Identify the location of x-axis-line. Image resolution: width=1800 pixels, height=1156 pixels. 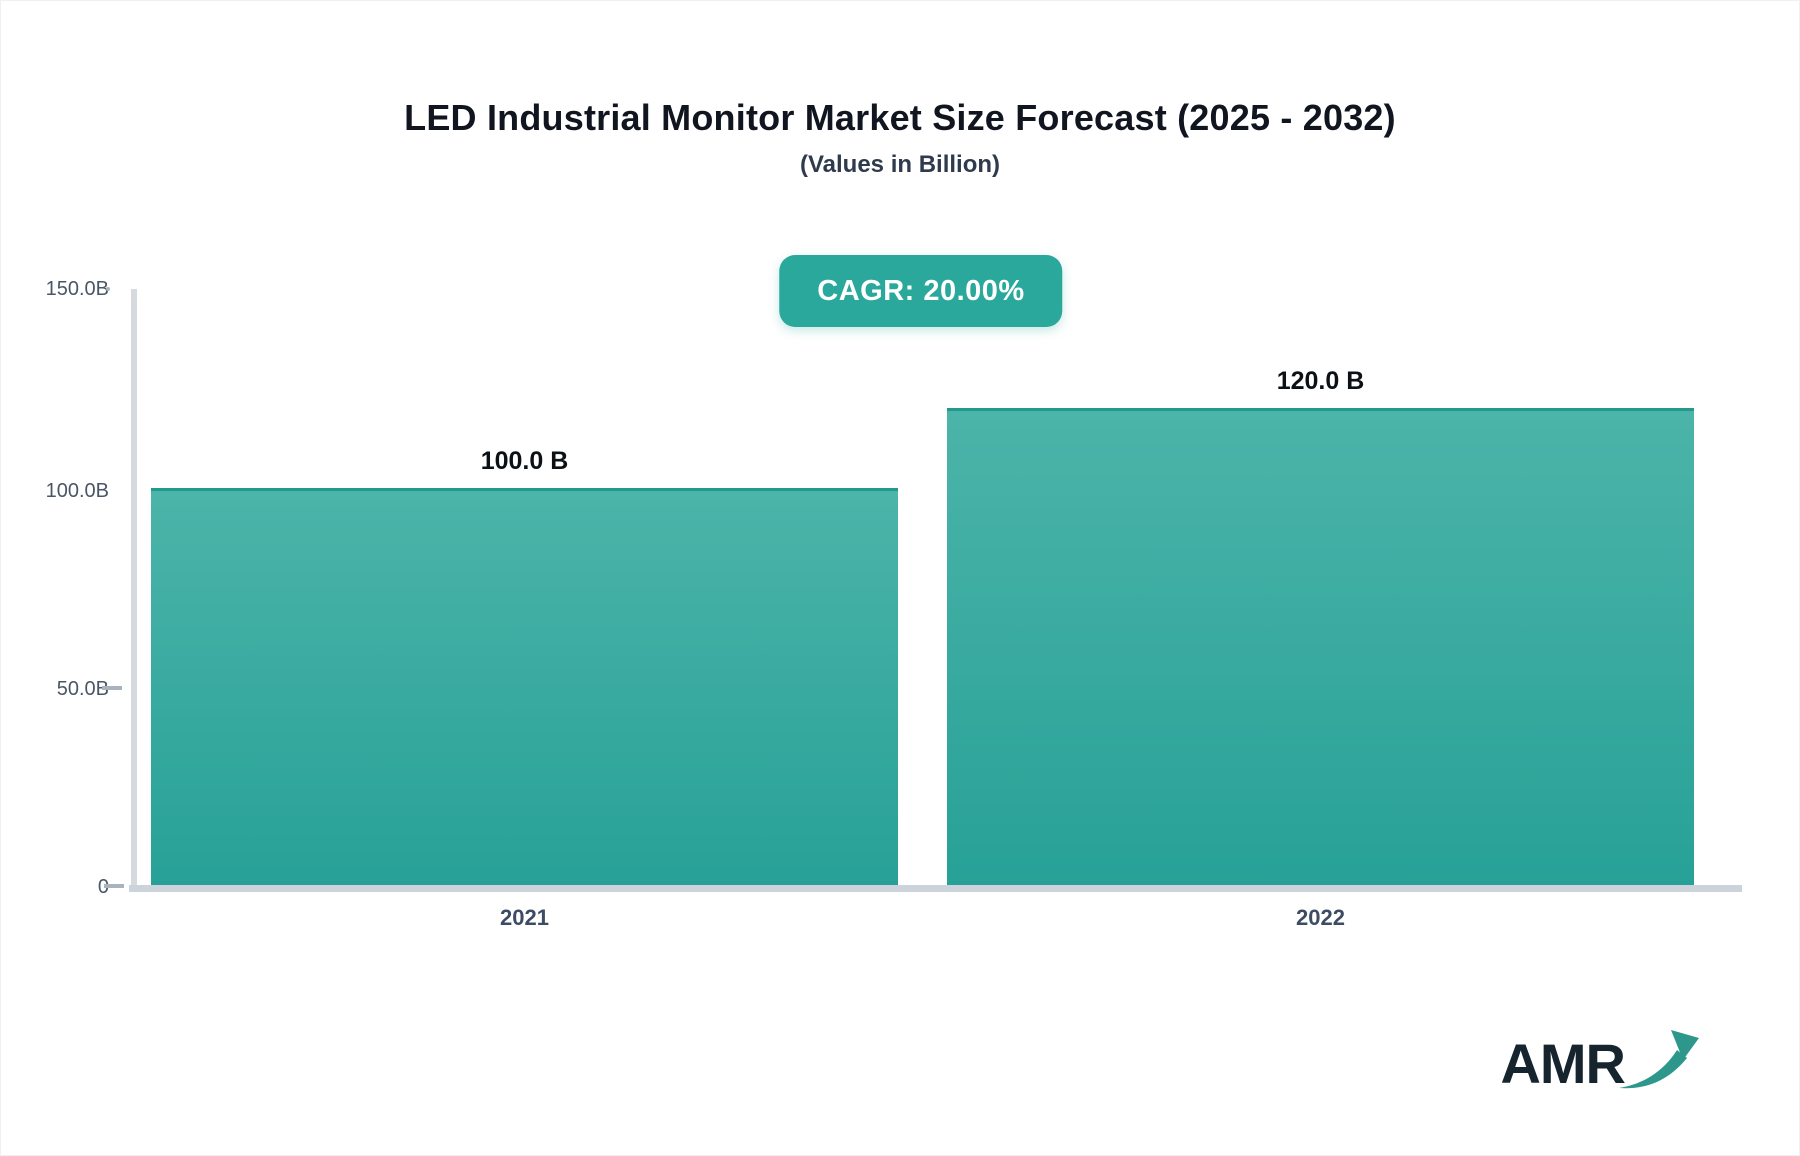
(935, 888).